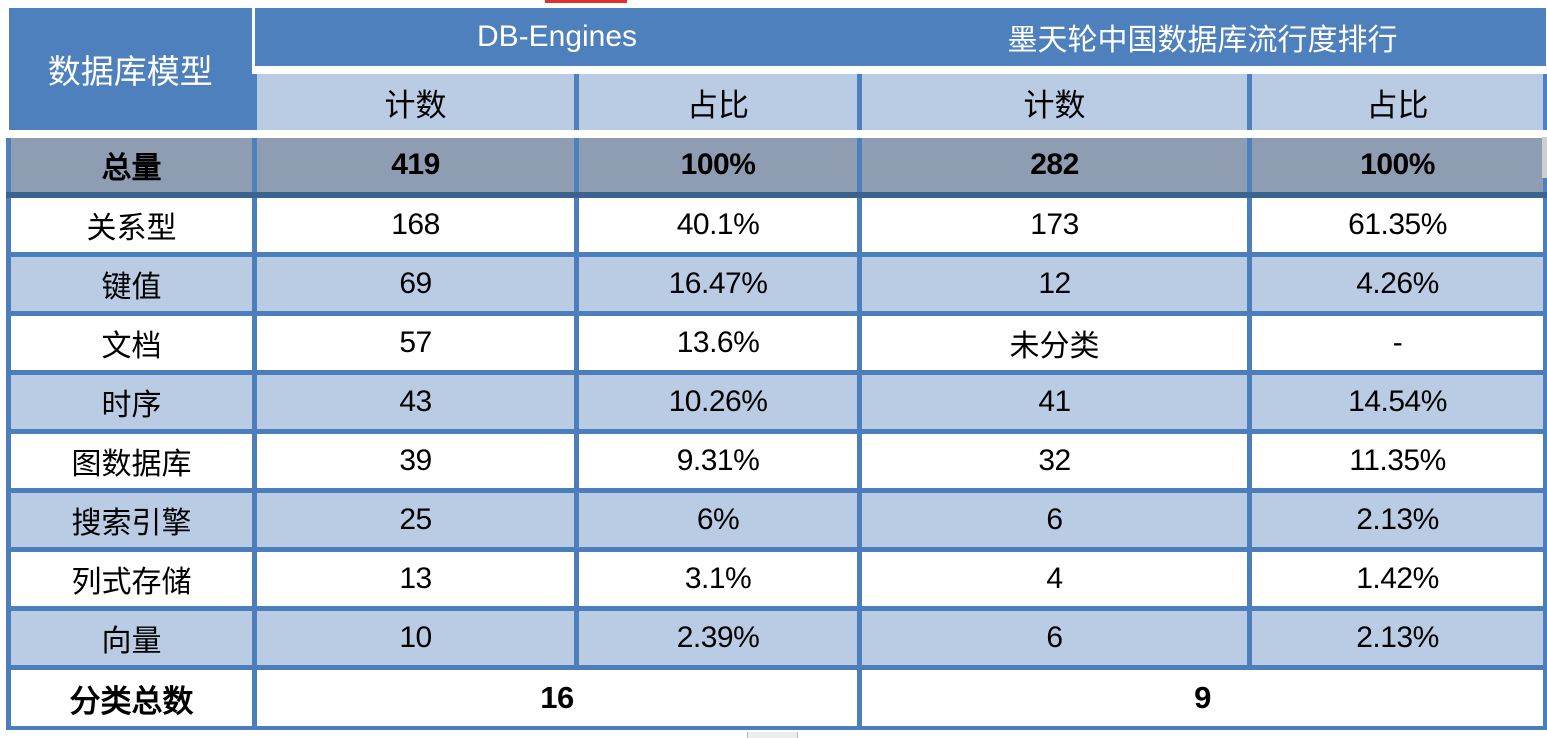 Image resolution: width=1547 pixels, height=738 pixels. What do you see at coordinates (1397, 100) in the screenshot?
I see `subheader-motianlun-share: 占比` at bounding box center [1397, 100].